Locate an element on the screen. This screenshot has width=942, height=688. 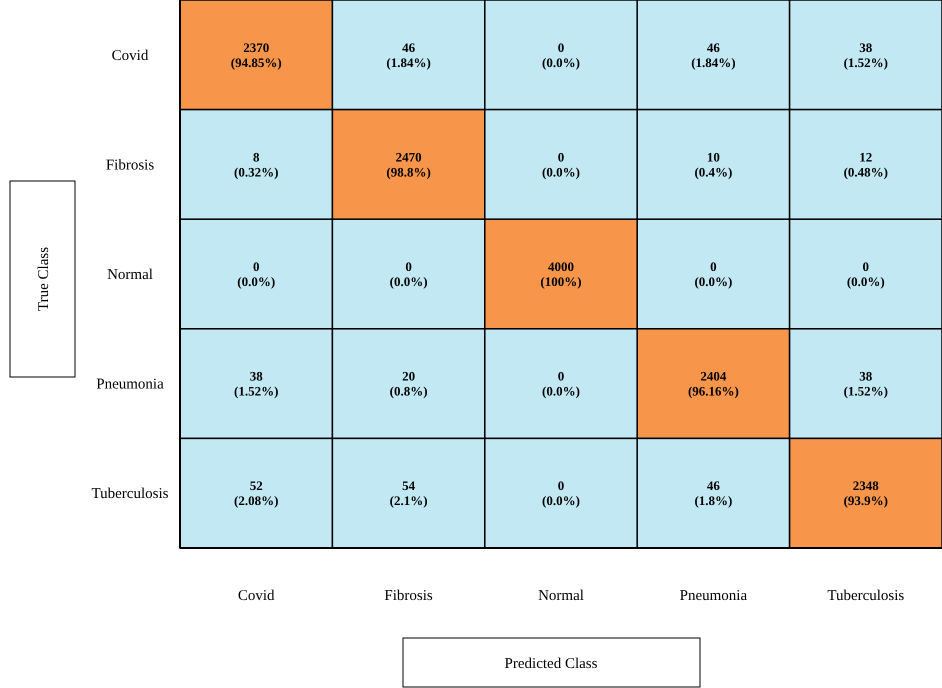
y-tick-label: Normal is located at coordinates (130, 275).